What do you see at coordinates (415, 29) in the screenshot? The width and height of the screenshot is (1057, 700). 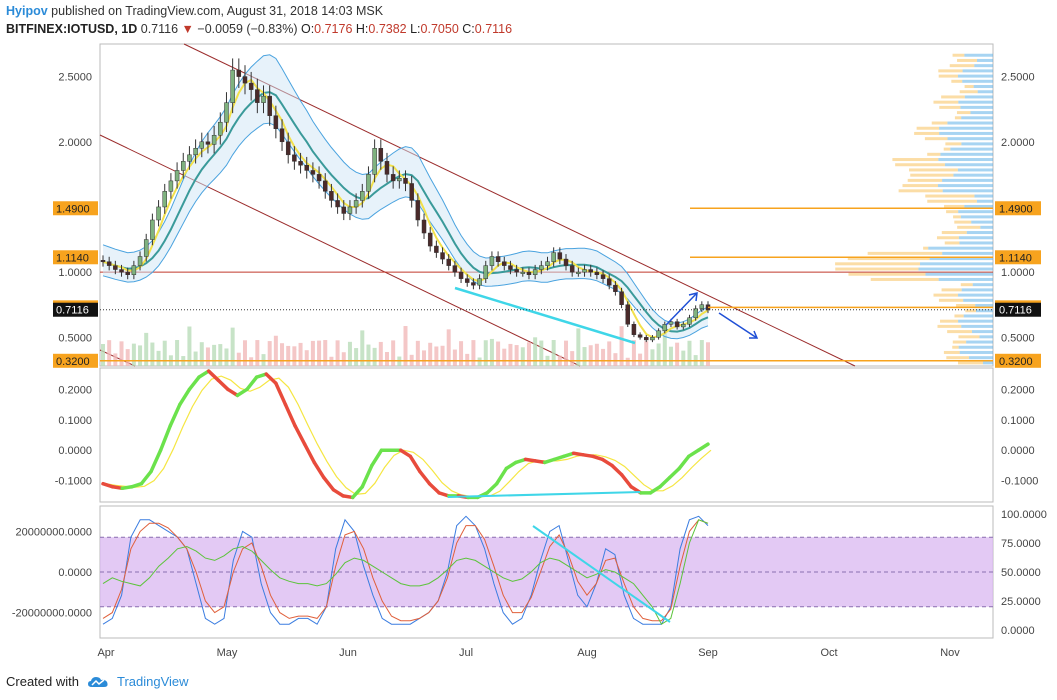 I see `low-label: L:` at bounding box center [415, 29].